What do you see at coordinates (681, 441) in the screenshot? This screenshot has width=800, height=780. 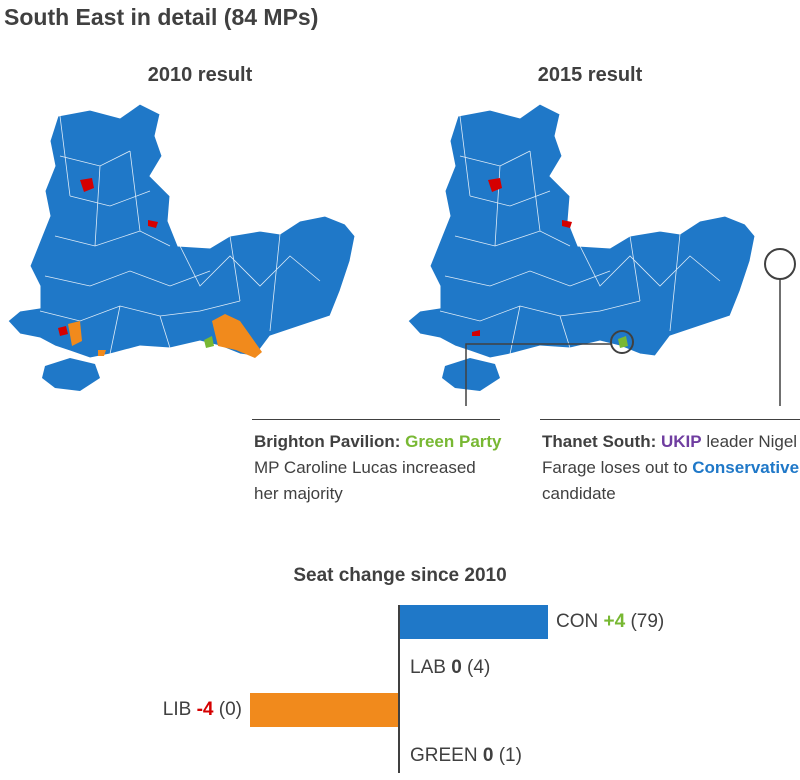 I see `thanet-party: UKIP` at bounding box center [681, 441].